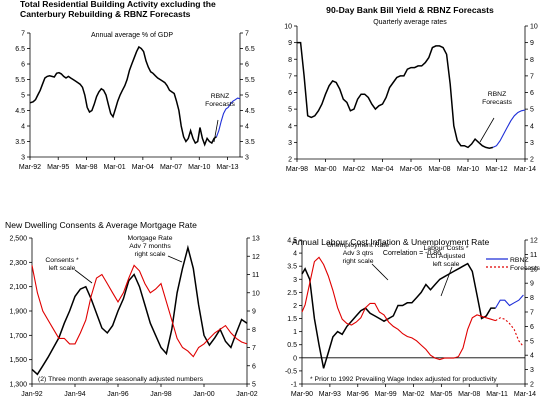  I want to click on chart-4-series-3-line, so click(398, 308).